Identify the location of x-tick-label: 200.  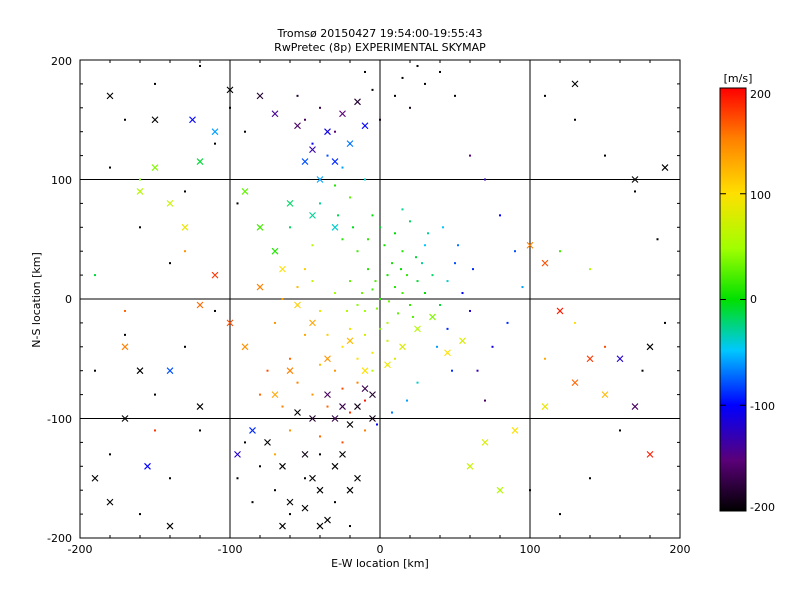
(680, 549).